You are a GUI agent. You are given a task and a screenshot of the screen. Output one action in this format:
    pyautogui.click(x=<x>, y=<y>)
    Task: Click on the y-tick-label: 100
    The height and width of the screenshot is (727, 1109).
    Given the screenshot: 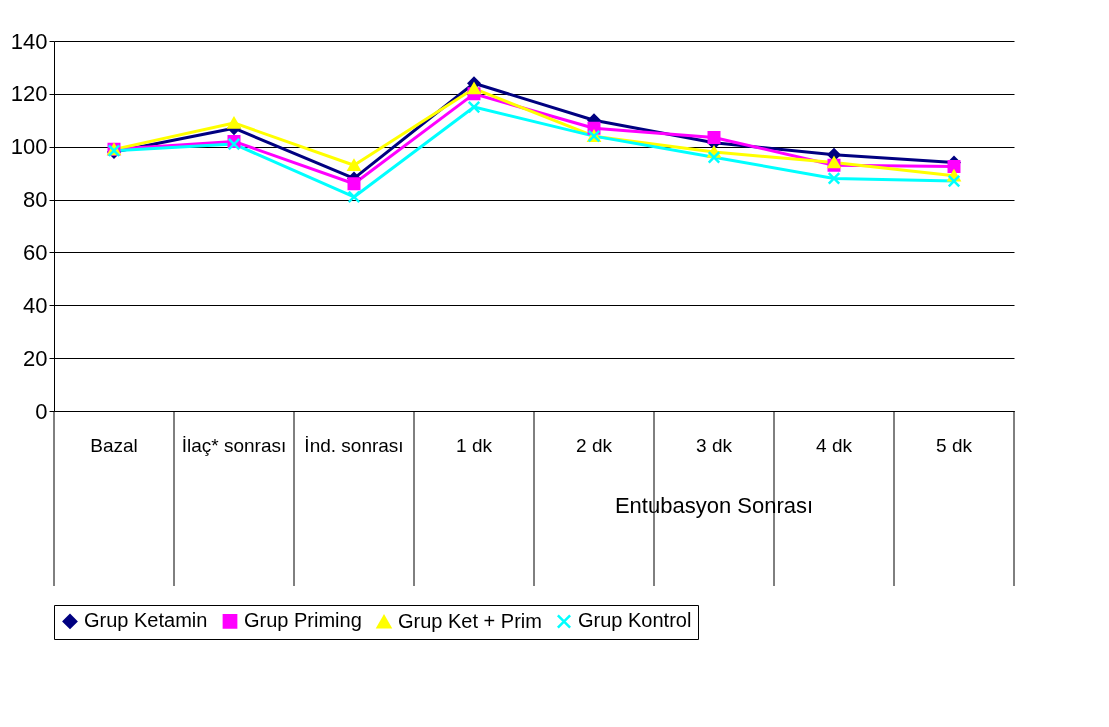 What is the action you would take?
    pyautogui.click(x=29, y=147)
    